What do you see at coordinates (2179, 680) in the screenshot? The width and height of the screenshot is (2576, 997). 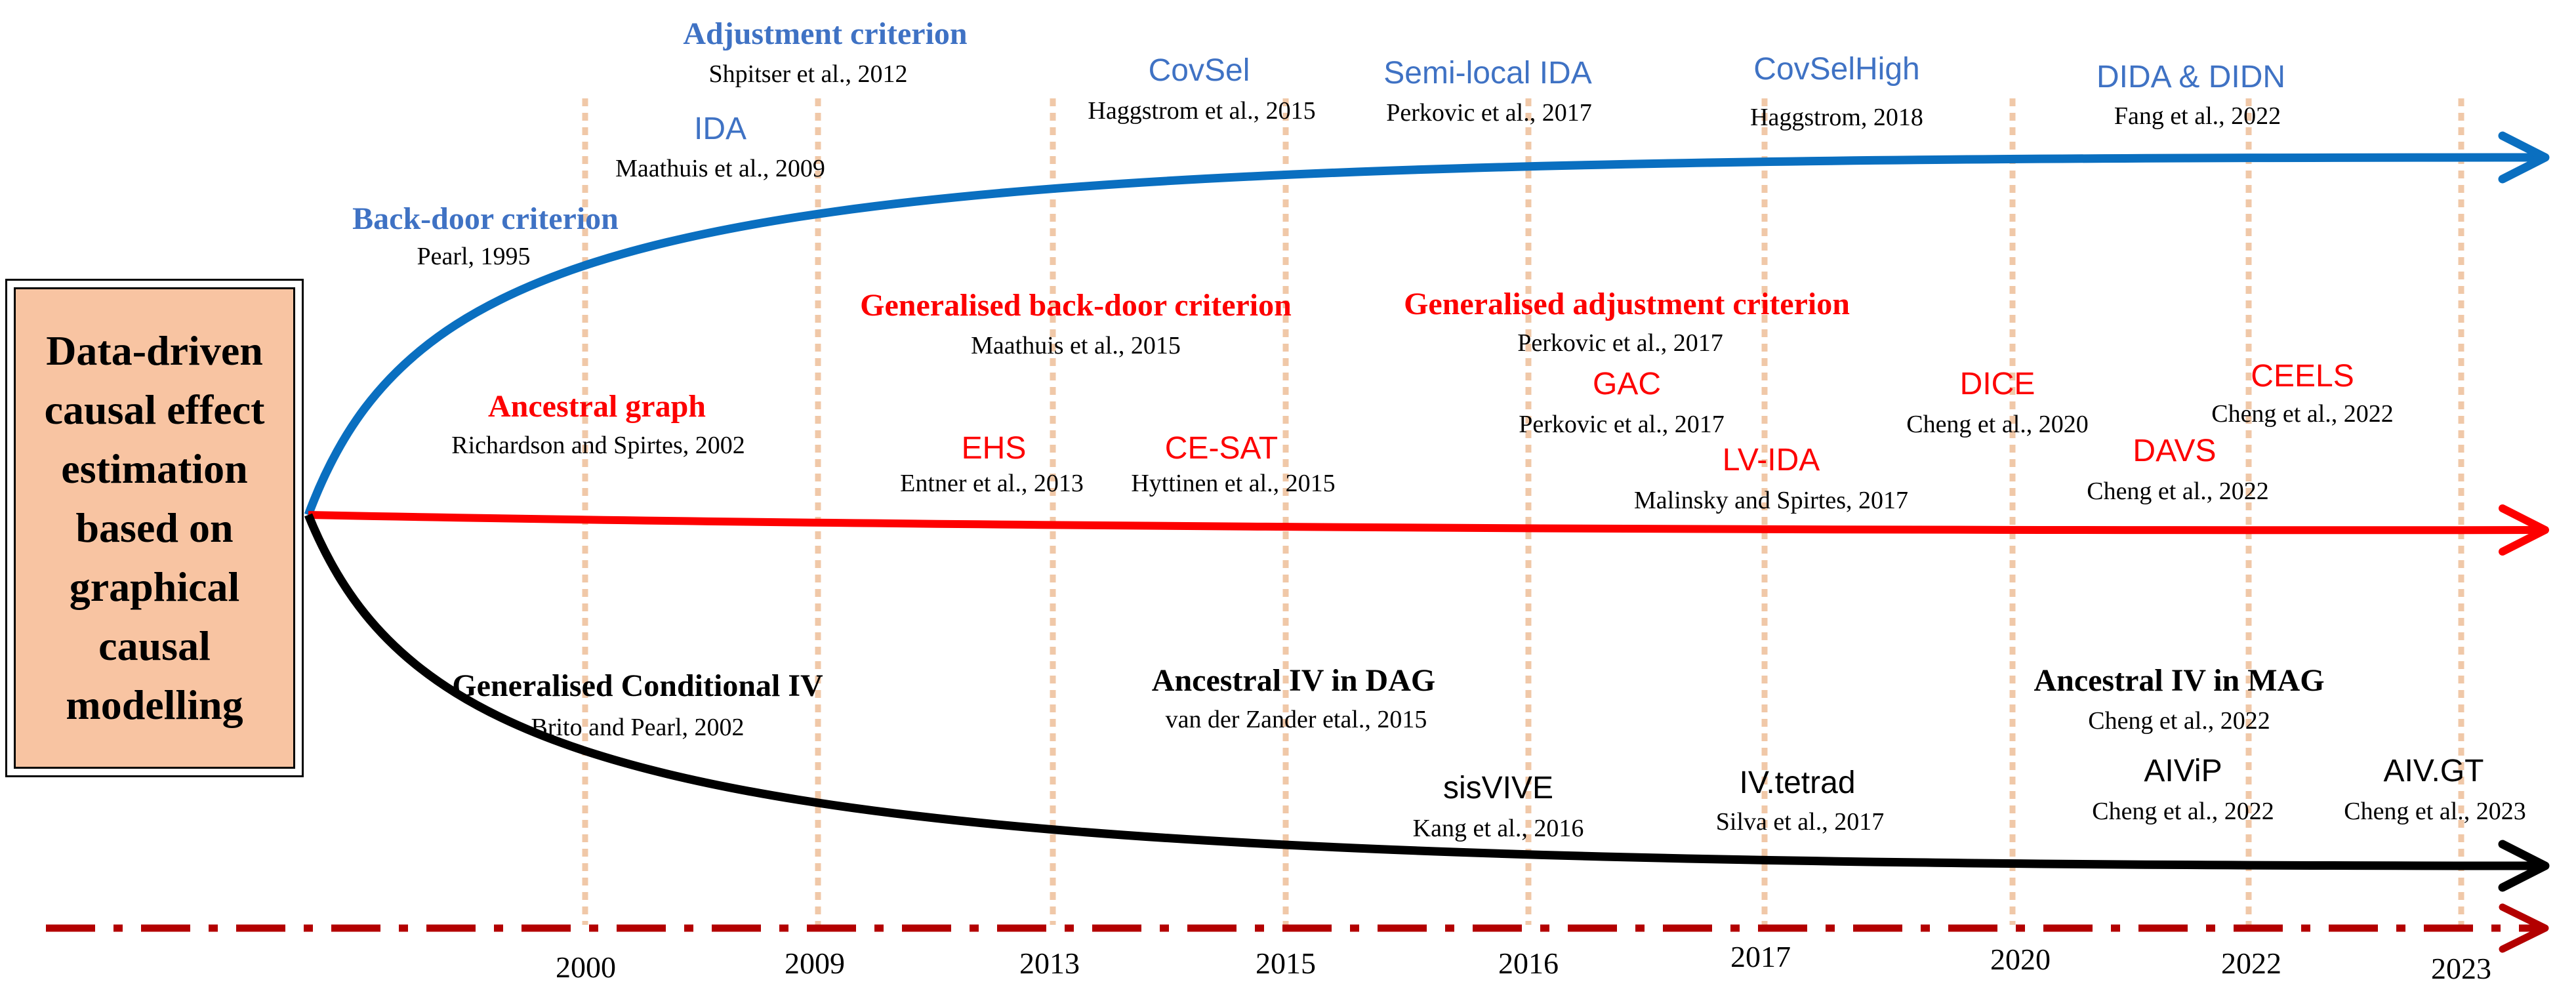 I see `method-title: Ancestral IV in MAG` at bounding box center [2179, 680].